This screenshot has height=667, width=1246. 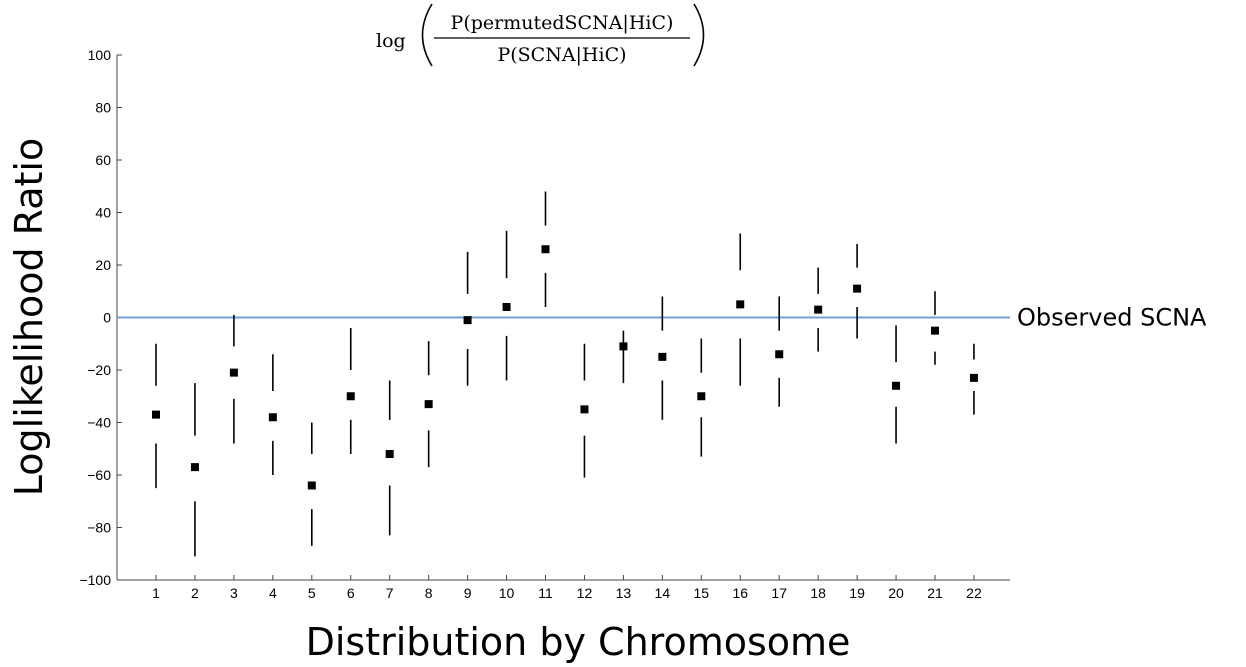 I want to click on median-point-chr21, so click(x=935, y=330).